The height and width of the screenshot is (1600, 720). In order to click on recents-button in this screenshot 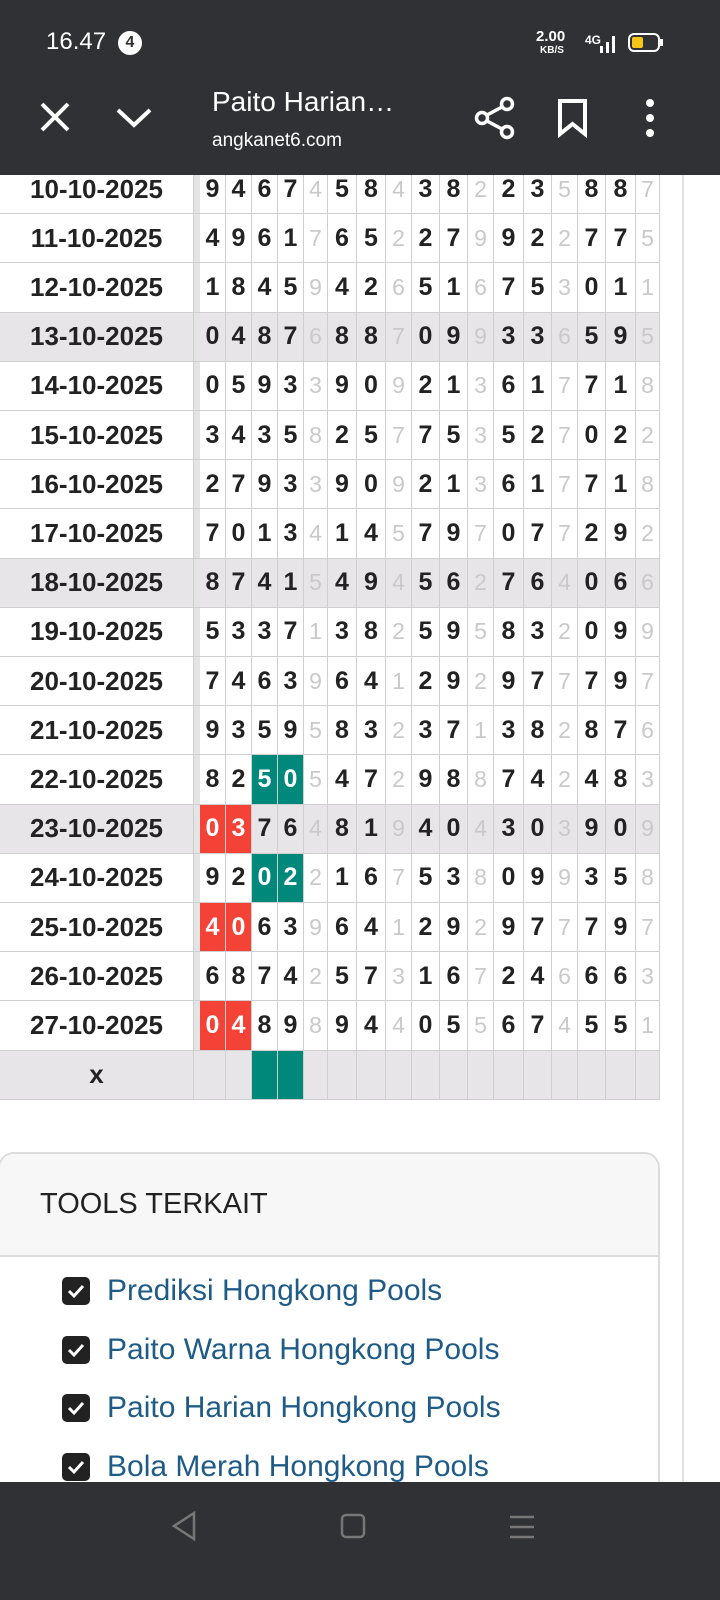, I will do `click(522, 1527)`.